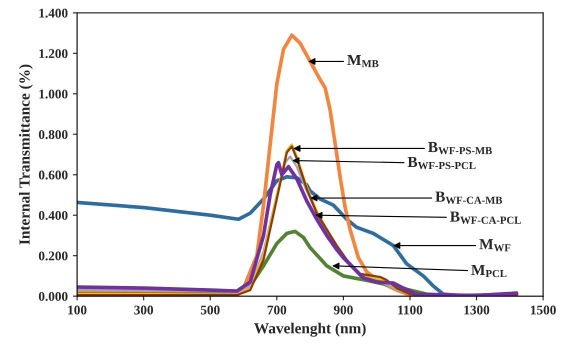 This screenshot has width=584, height=348. Describe the element at coordinates (53, 13) in the screenshot. I see `y-tick-label: 1.400` at that location.